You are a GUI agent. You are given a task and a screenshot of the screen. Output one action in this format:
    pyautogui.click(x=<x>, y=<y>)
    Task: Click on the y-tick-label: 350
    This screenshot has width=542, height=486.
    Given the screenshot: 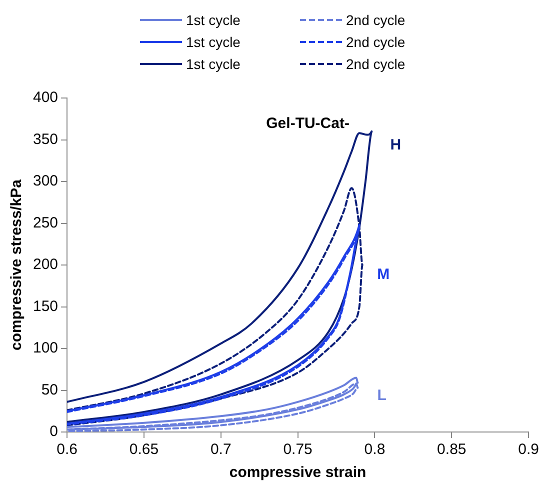 What is the action you would take?
    pyautogui.click(x=45, y=139)
    